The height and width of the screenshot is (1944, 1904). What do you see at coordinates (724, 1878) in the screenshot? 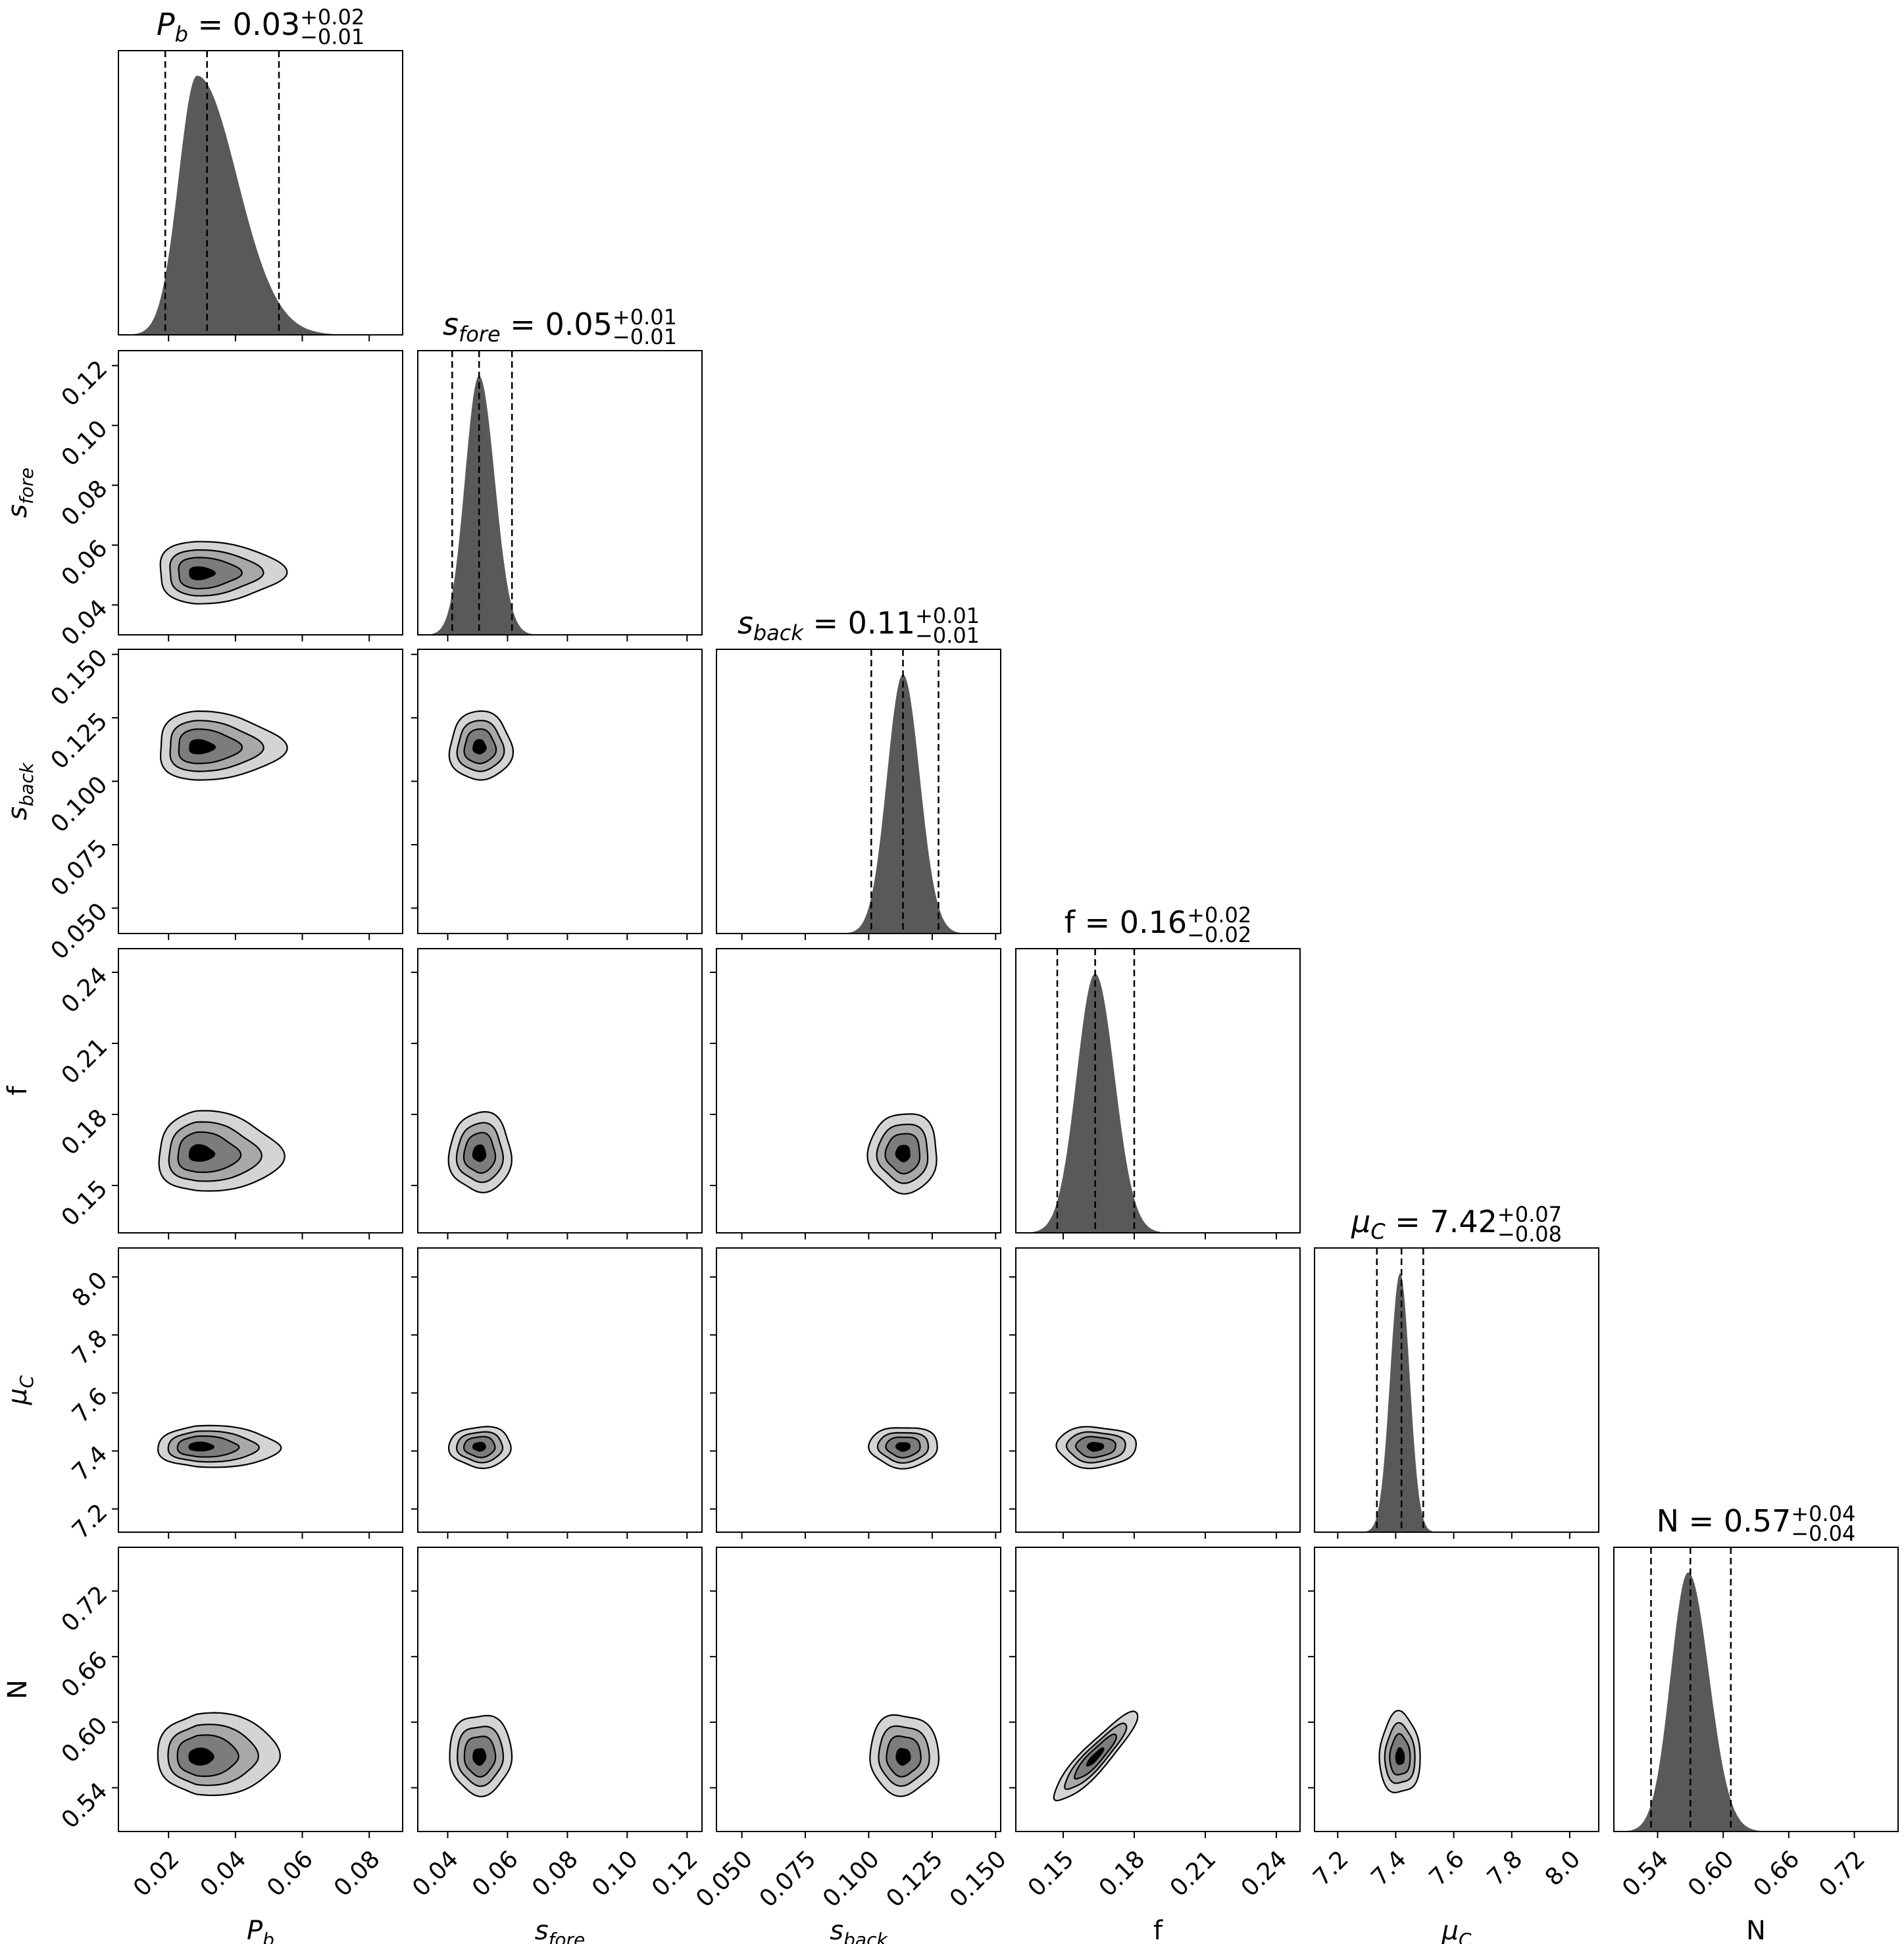
I see `x-tick-label-sback-0: 0.050` at bounding box center [724, 1878].